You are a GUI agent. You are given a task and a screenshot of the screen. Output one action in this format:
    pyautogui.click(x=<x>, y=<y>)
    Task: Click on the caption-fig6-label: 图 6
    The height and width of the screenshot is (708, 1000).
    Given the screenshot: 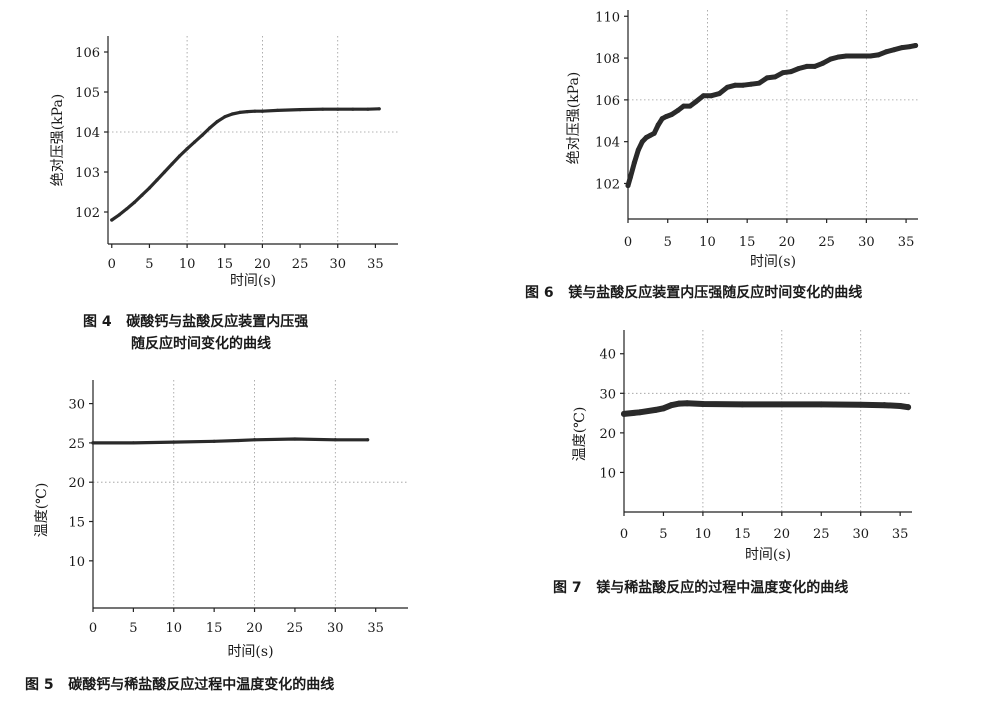 What is the action you would take?
    pyautogui.click(x=539, y=293)
    